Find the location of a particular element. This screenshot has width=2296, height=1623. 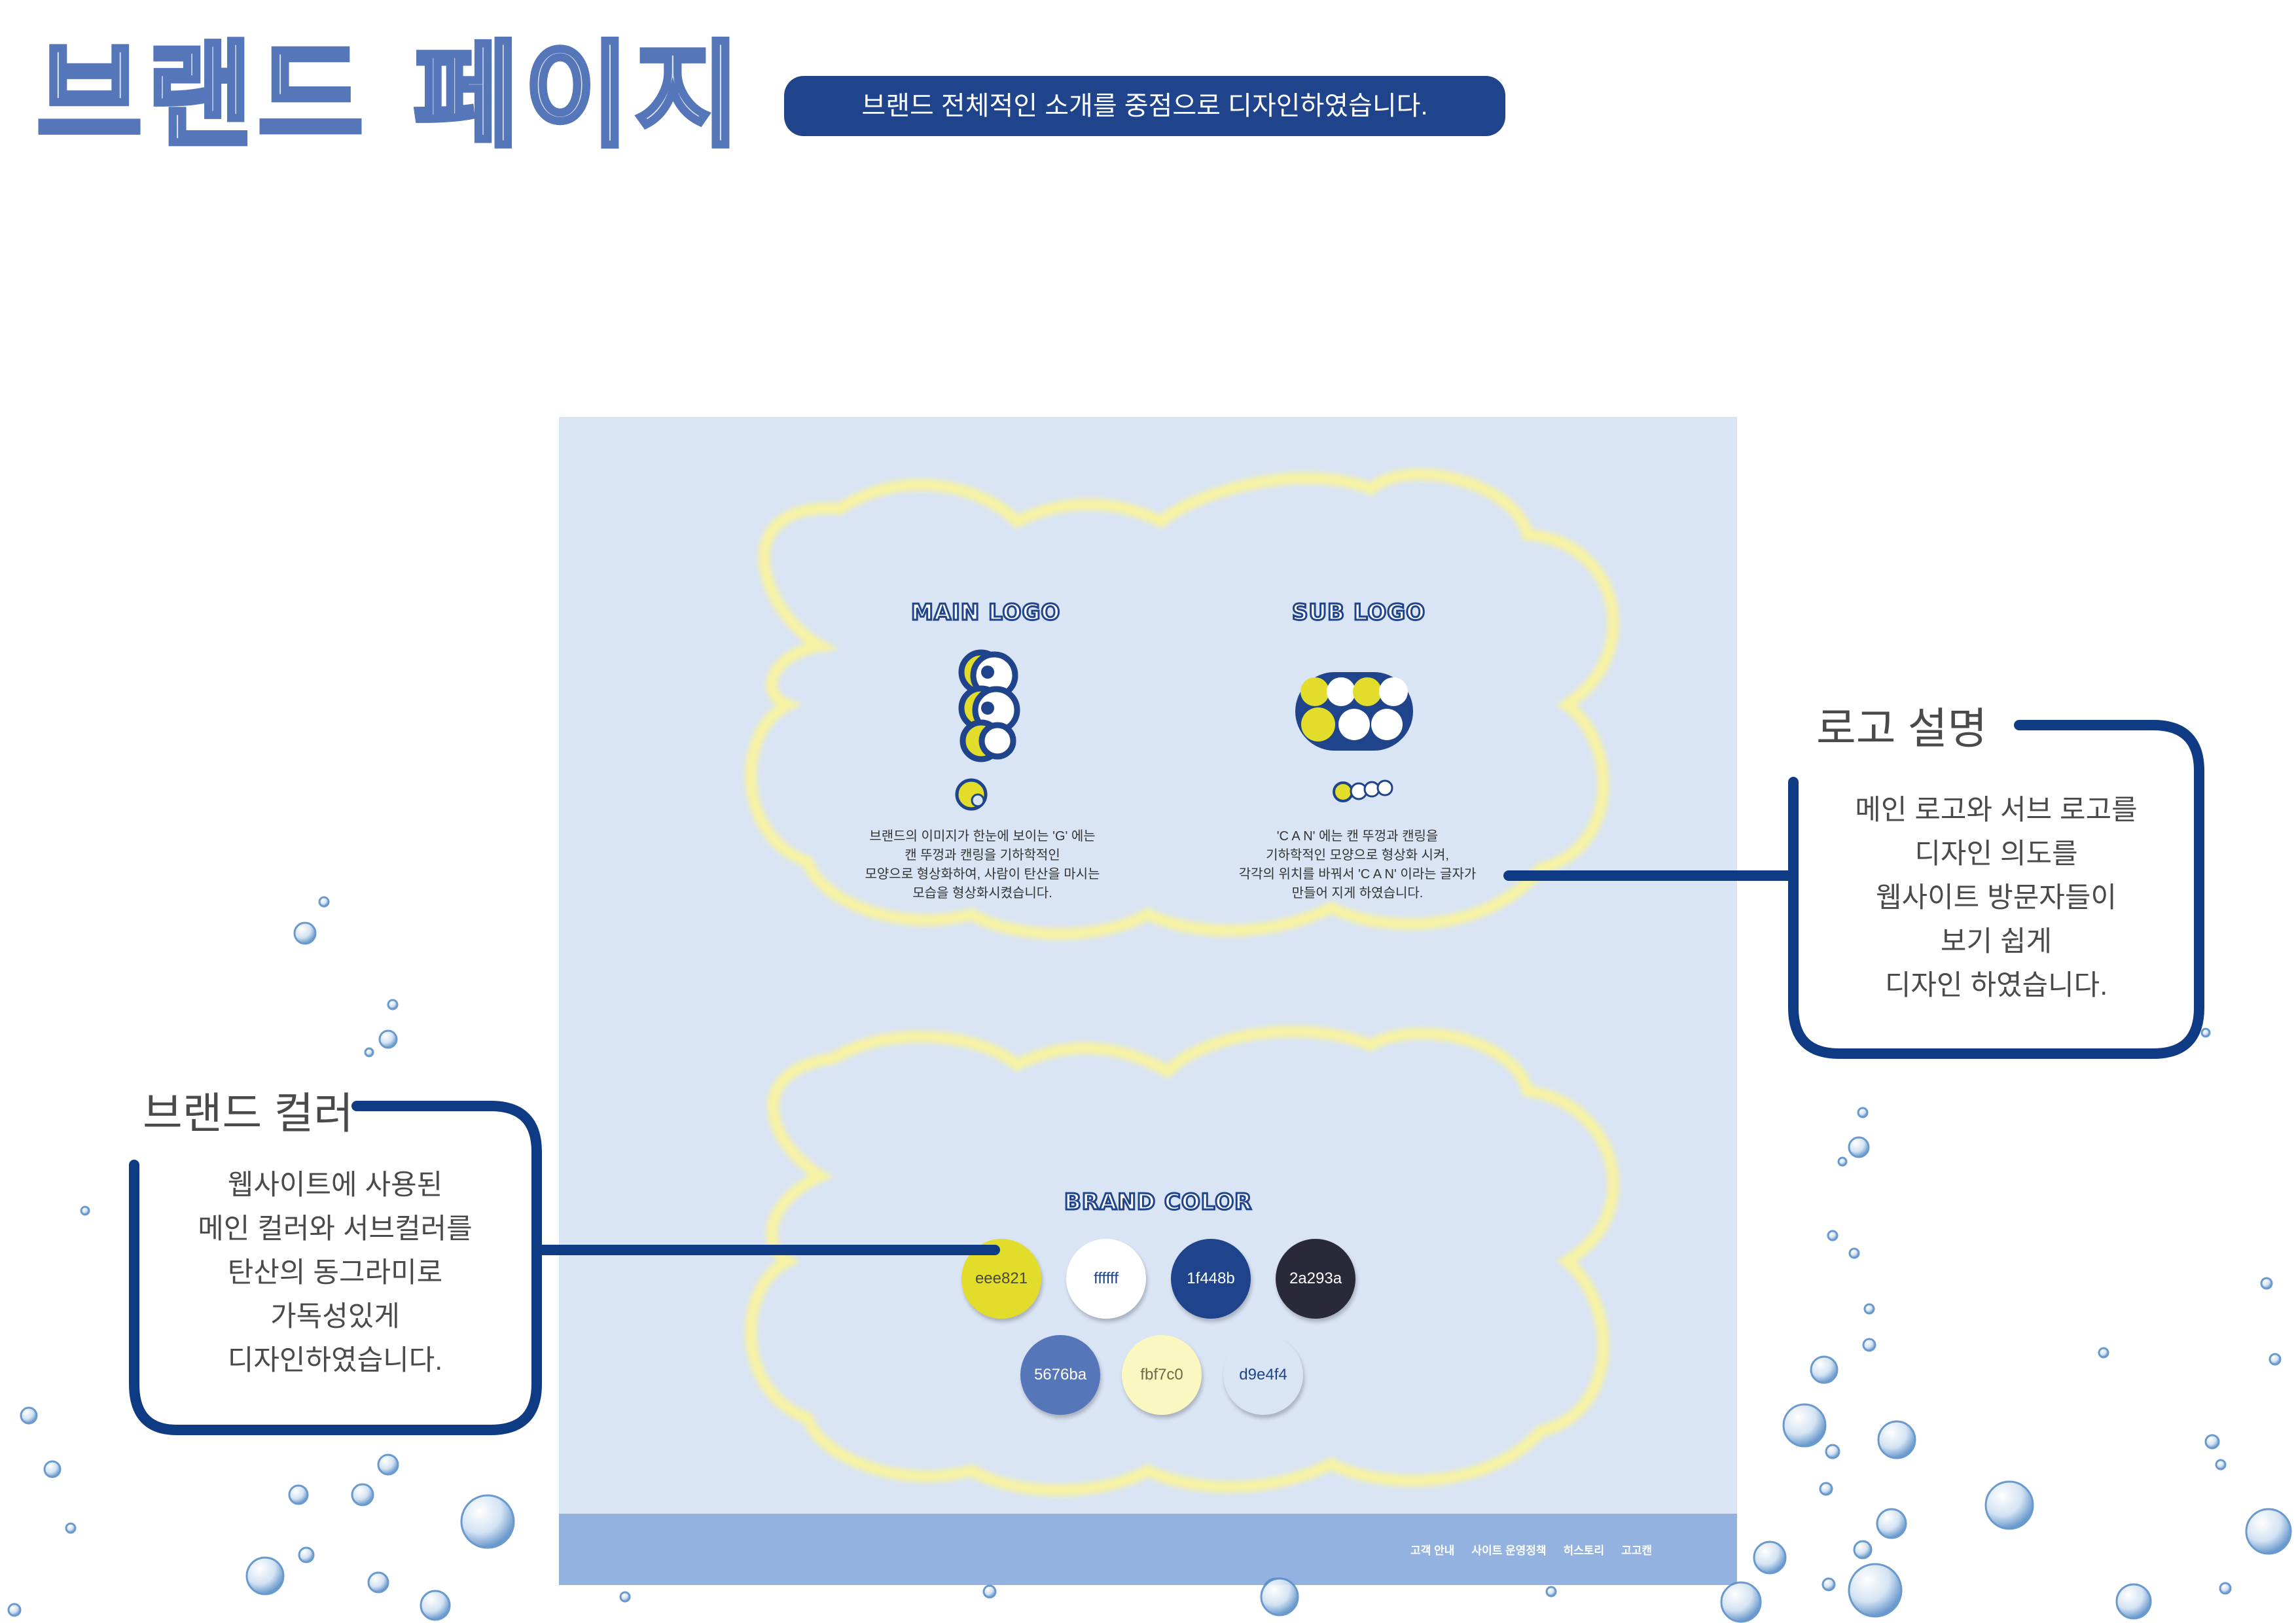

footer-link: 고고캔 is located at coordinates (1636, 1550).